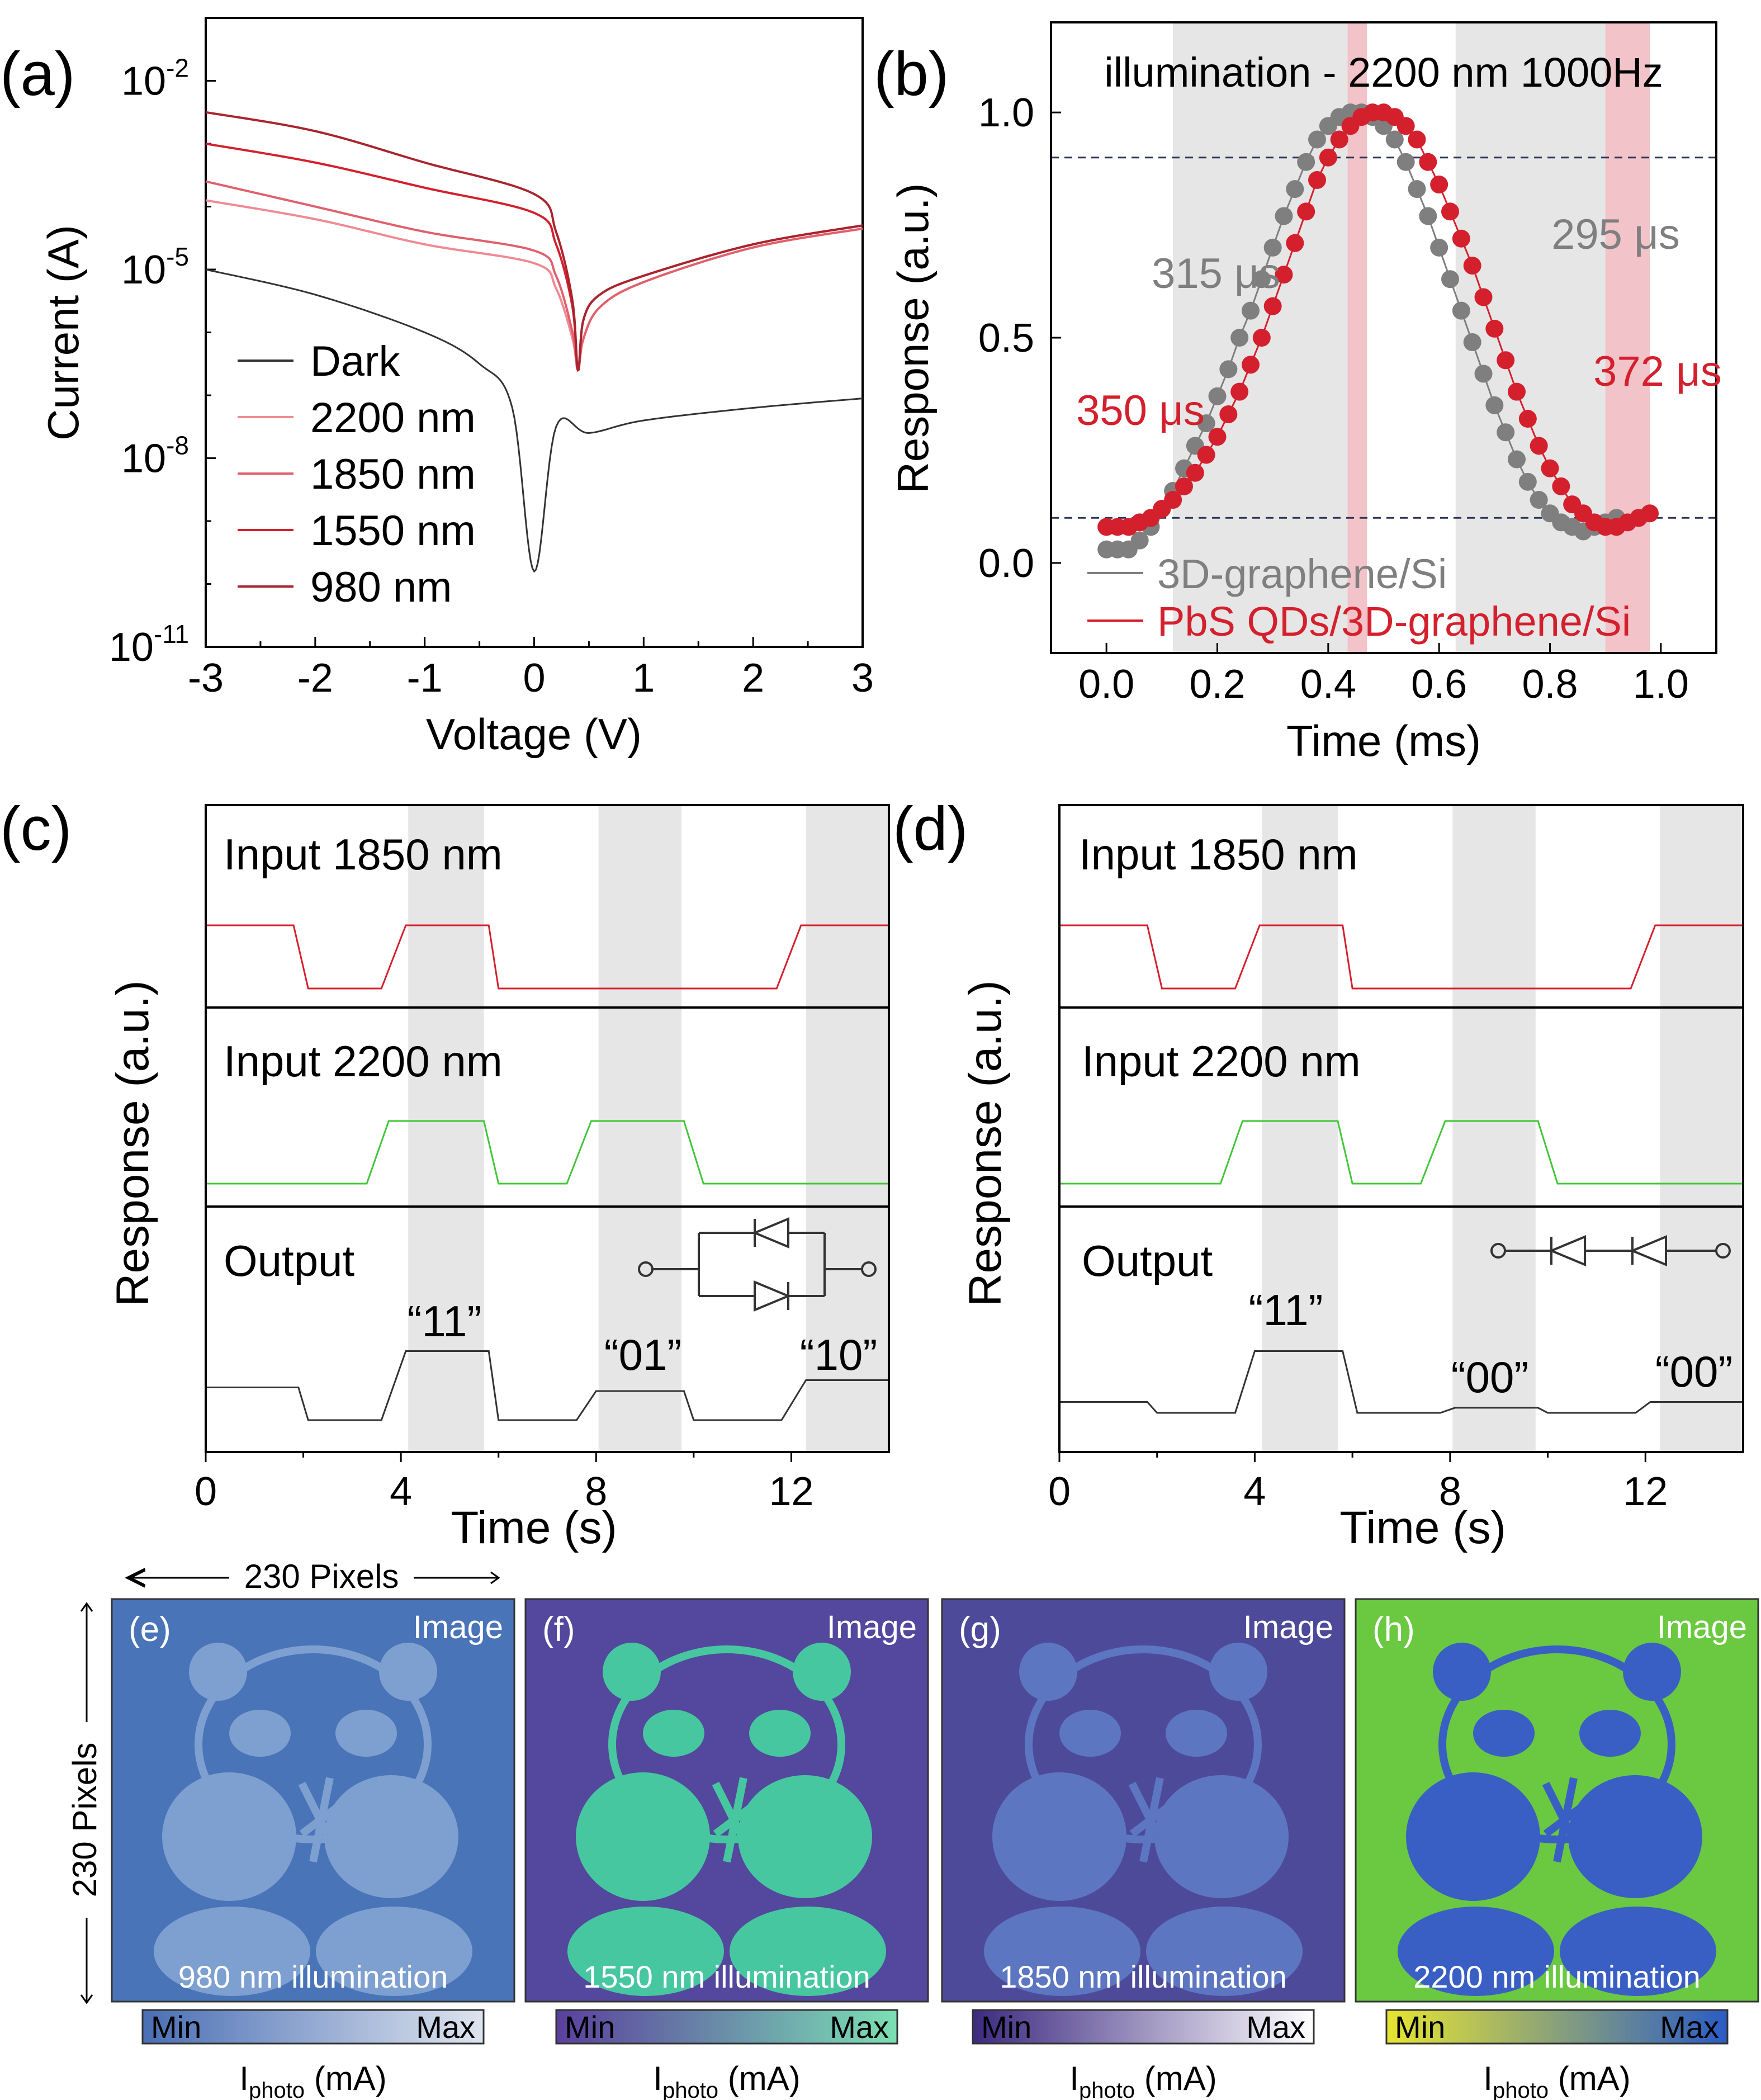 The height and width of the screenshot is (2100, 1761). Describe the element at coordinates (504, 1491) in the screenshot. I see `panel-c-xtick-labels: 0 4 8 12` at that location.